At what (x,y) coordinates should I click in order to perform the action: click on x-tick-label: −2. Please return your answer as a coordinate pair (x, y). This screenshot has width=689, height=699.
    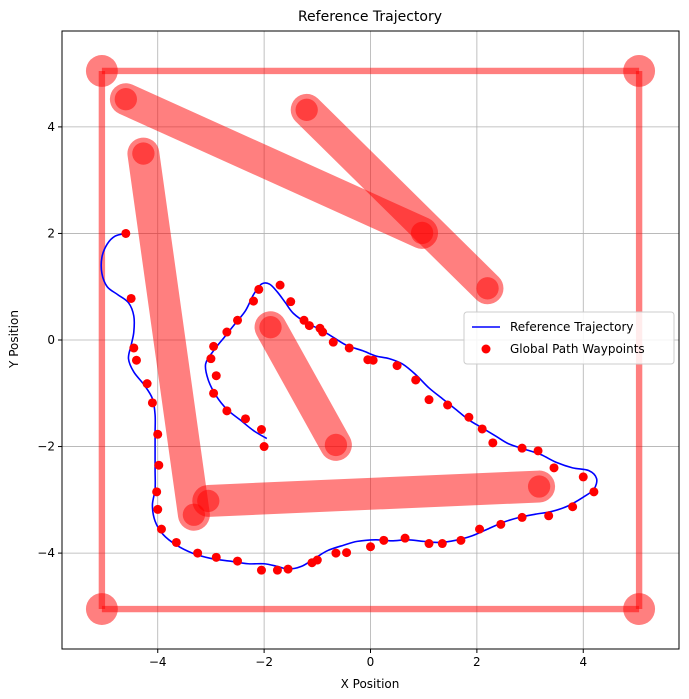
    Looking at the image, I should click on (264, 662).